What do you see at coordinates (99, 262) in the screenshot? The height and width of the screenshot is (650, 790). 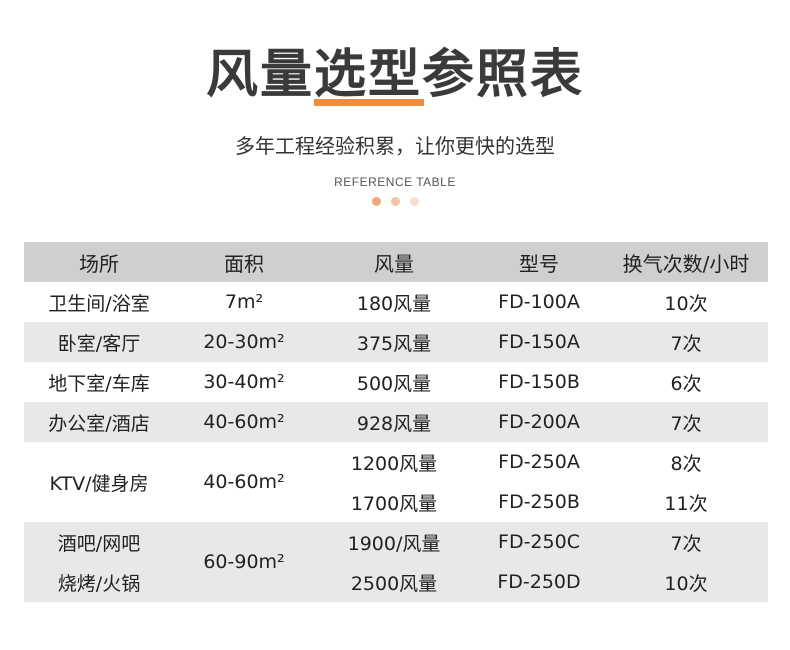 I see `header-place: 场所` at bounding box center [99, 262].